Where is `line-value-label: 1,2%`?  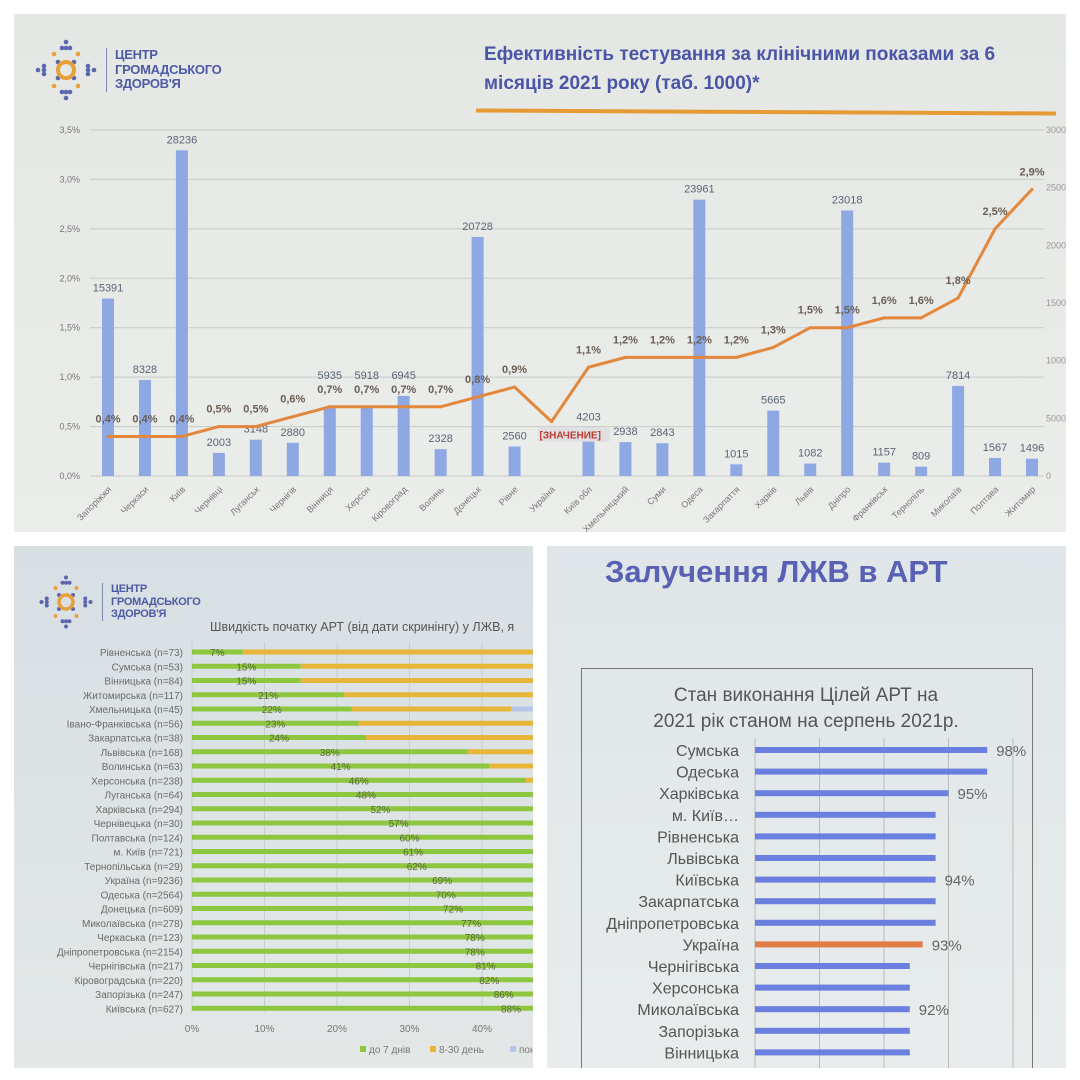
line-value-label: 1,2% is located at coordinates (699, 340).